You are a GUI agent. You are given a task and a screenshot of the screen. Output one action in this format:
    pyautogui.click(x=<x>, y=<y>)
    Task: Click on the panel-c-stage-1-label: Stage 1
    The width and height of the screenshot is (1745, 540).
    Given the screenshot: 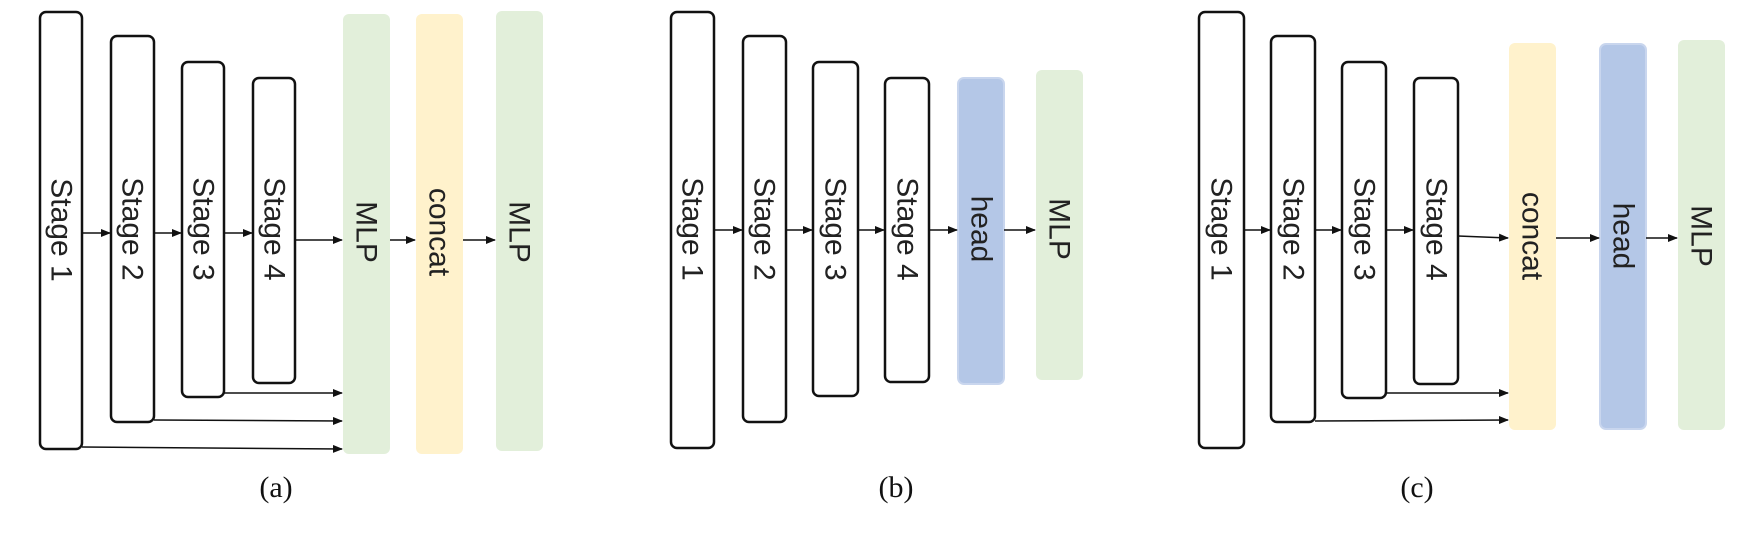 What is the action you would take?
    pyautogui.click(x=1221, y=228)
    